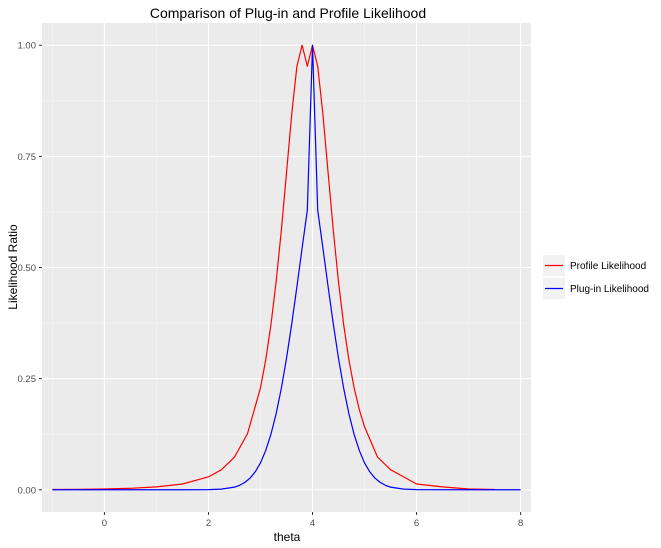  Describe the element at coordinates (13, 267) in the screenshot. I see `y-axis-title: Likelihood Ratio` at that location.